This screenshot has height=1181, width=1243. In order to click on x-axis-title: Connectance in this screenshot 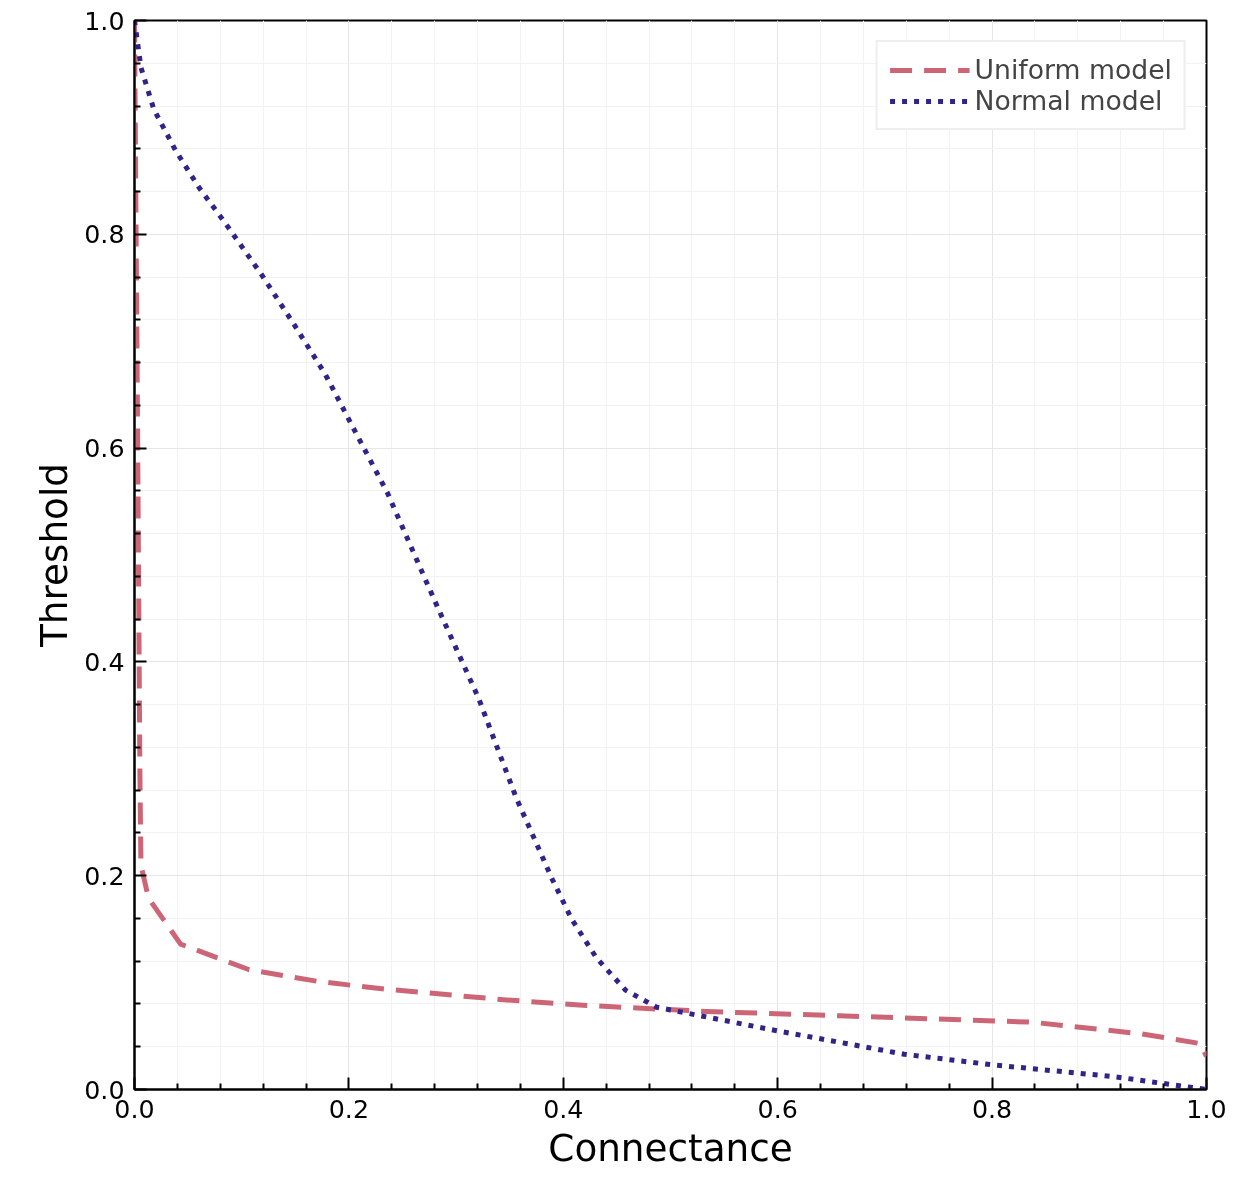, I will do `click(670, 1147)`.